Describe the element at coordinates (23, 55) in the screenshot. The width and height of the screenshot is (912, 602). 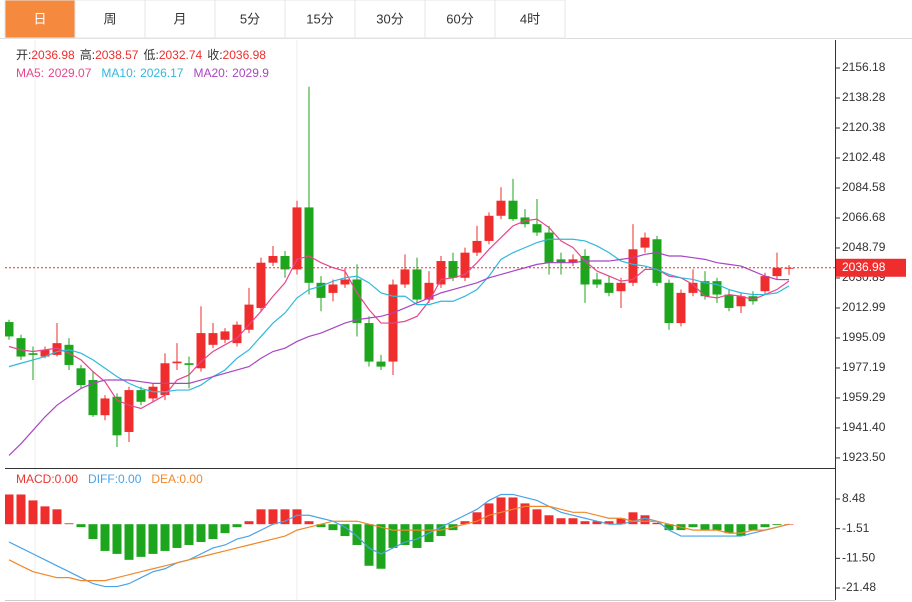
I see `info-key: 开:` at that location.